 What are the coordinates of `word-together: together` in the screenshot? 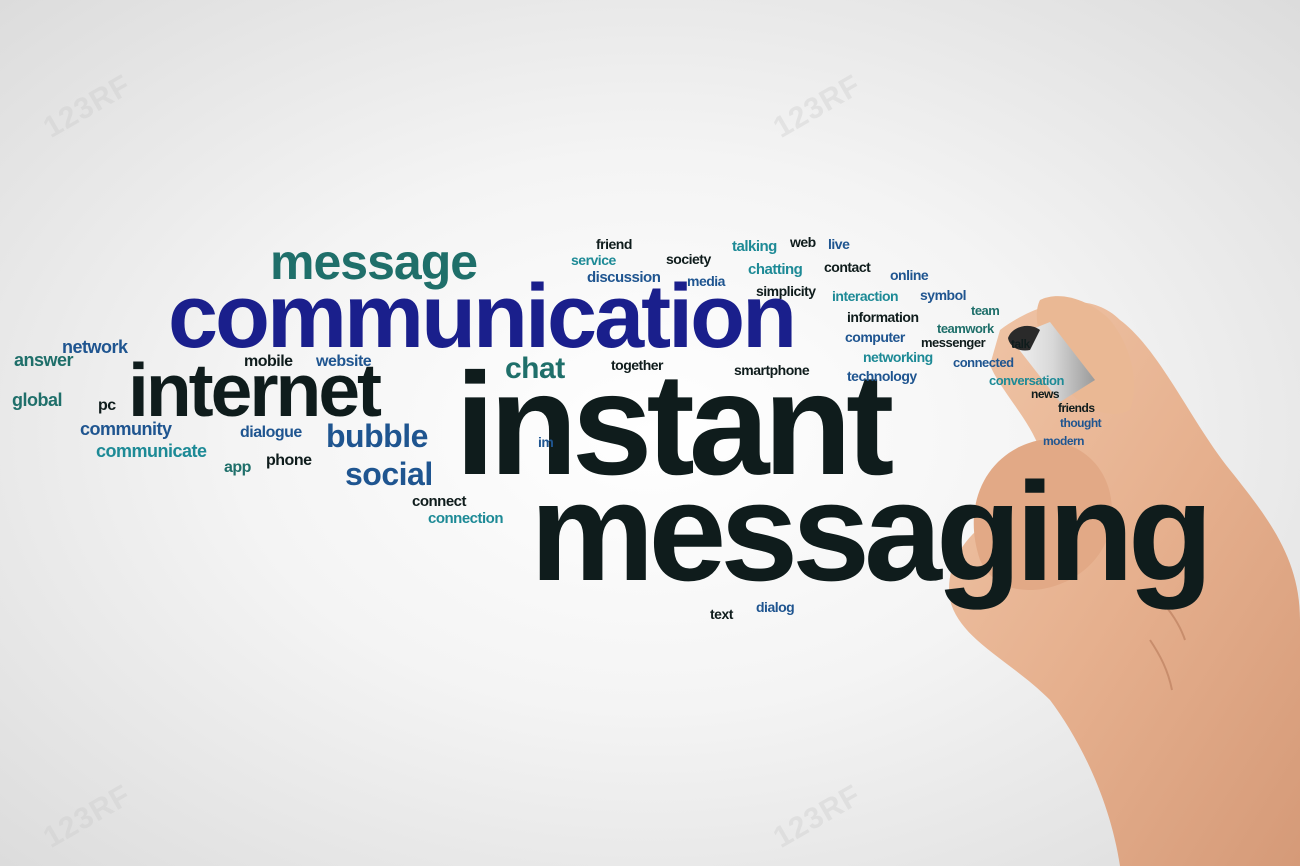 It's located at (637, 365).